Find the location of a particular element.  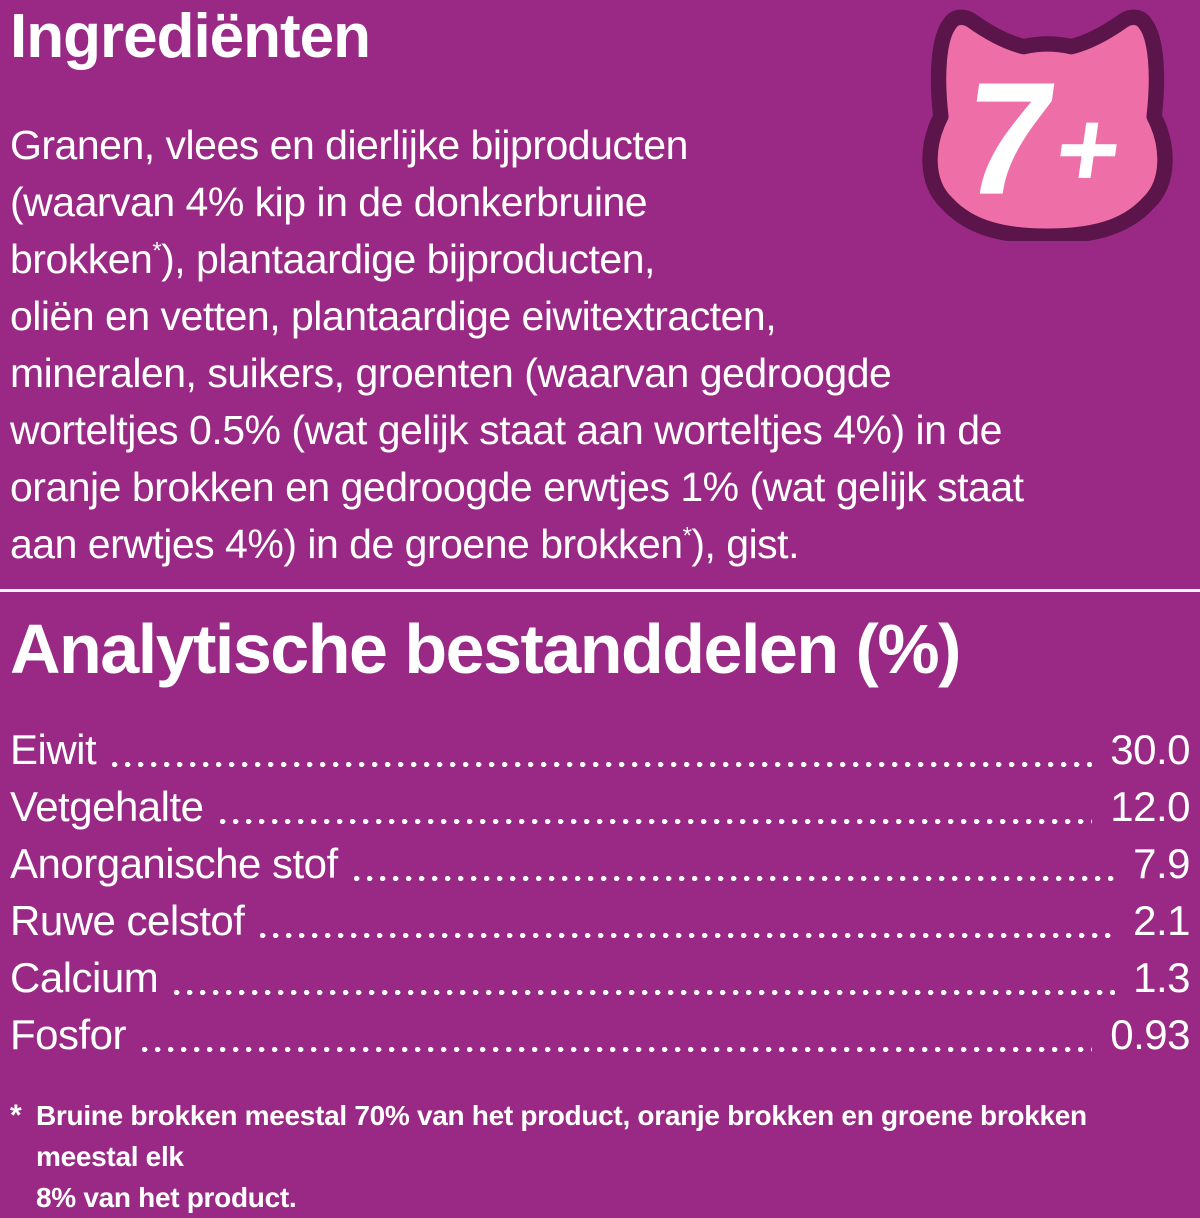

row-value: 2.1 is located at coordinates (1161, 921).